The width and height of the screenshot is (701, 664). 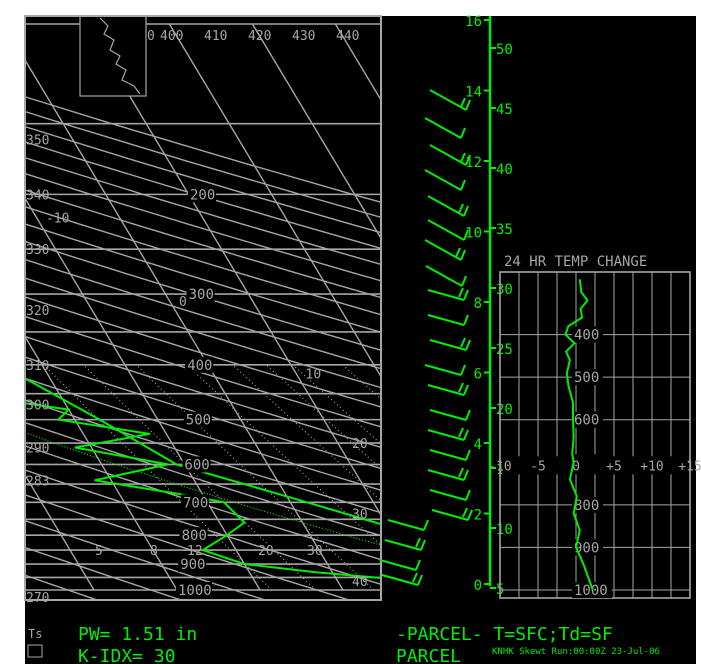 I want to click on isobar-label: 700, so click(x=195, y=503).